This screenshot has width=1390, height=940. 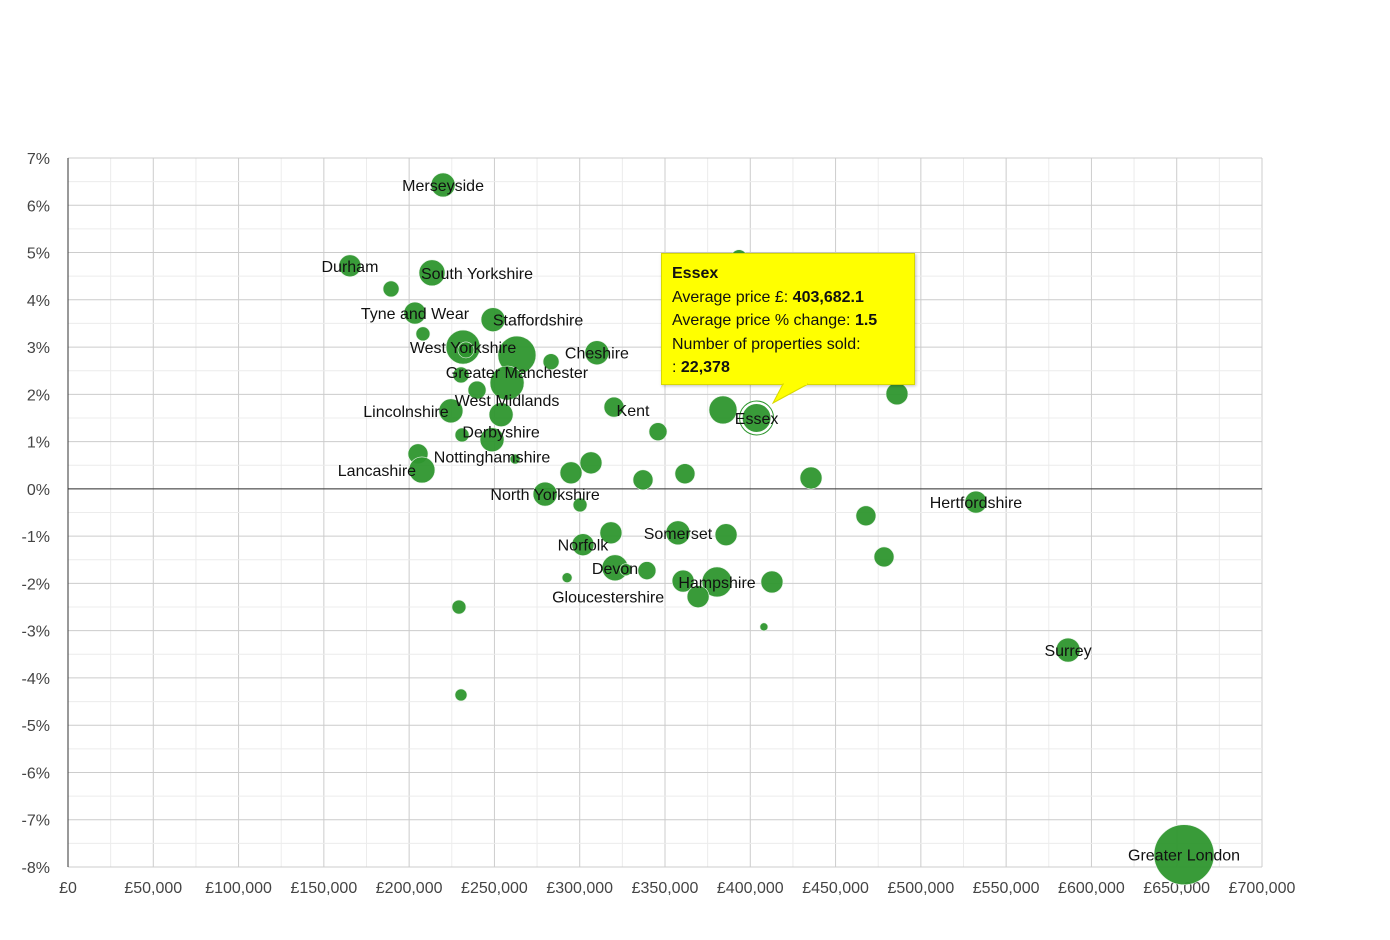 What do you see at coordinates (579, 888) in the screenshot?
I see `x-tick-label: £300,000` at bounding box center [579, 888].